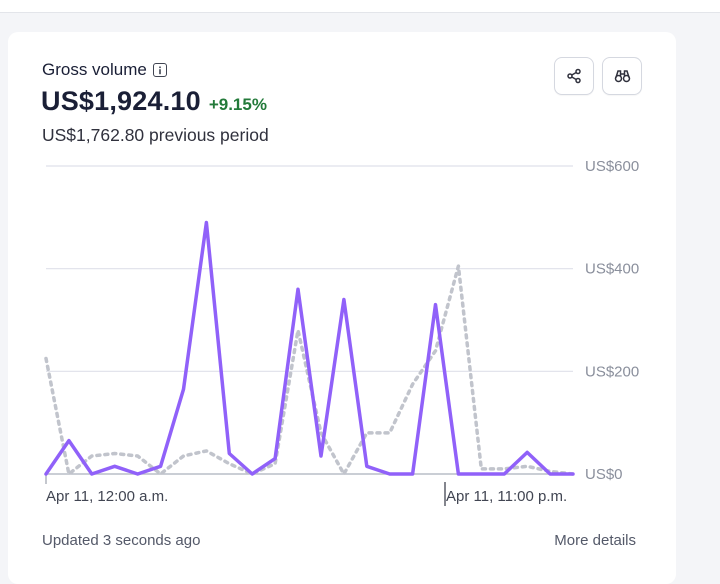 This screenshot has width=720, height=584. What do you see at coordinates (595, 540) in the screenshot?
I see `more-details-link: More details` at bounding box center [595, 540].